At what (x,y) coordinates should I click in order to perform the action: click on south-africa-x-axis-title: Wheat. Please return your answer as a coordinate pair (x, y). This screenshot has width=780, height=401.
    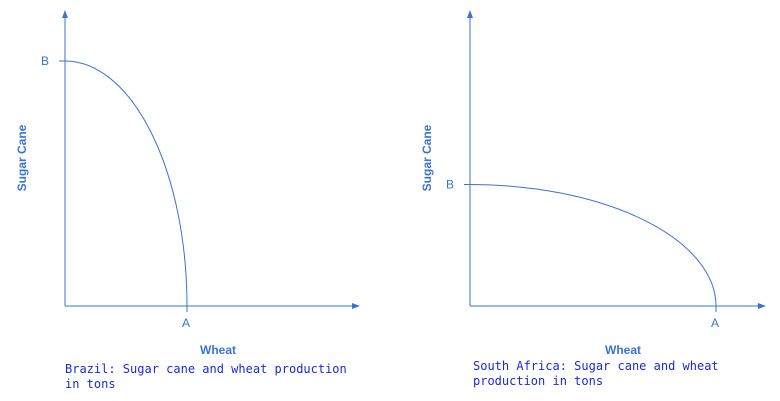
    Looking at the image, I should click on (623, 350).